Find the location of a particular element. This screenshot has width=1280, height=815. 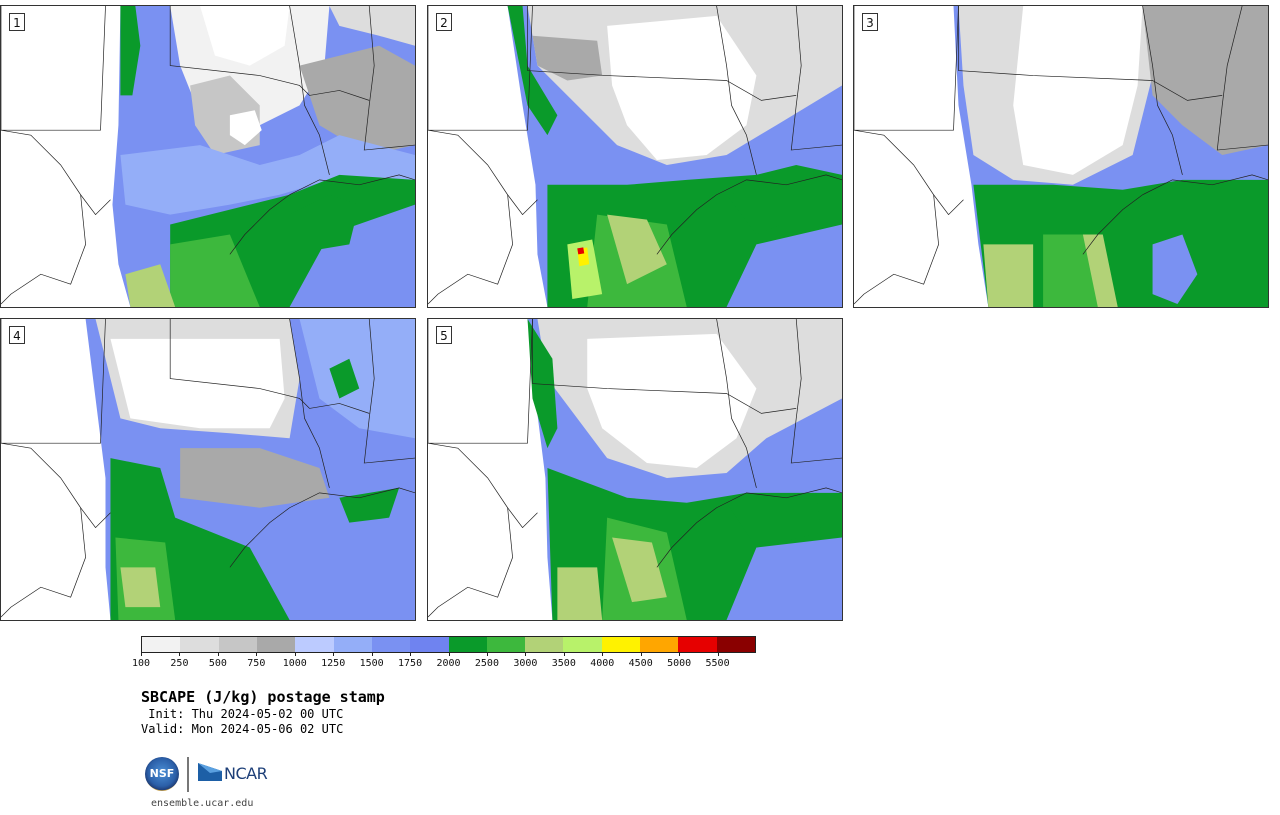

panel-number: 1 is located at coordinates (17, 22).